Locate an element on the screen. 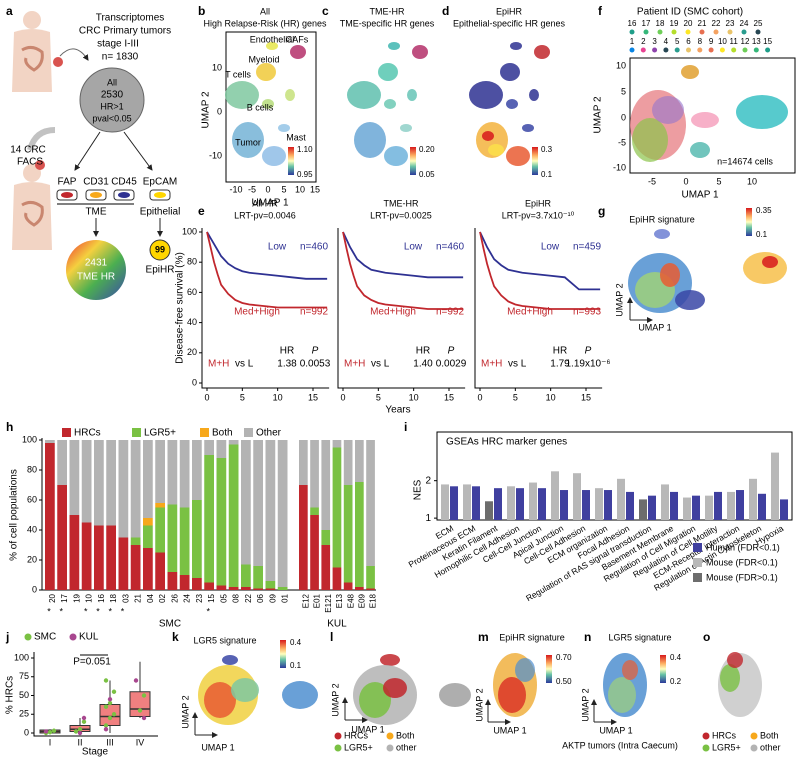 This screenshot has width=800, height=757. label: High Relapse-Risk (HR) genes is located at coordinates (265, 23).